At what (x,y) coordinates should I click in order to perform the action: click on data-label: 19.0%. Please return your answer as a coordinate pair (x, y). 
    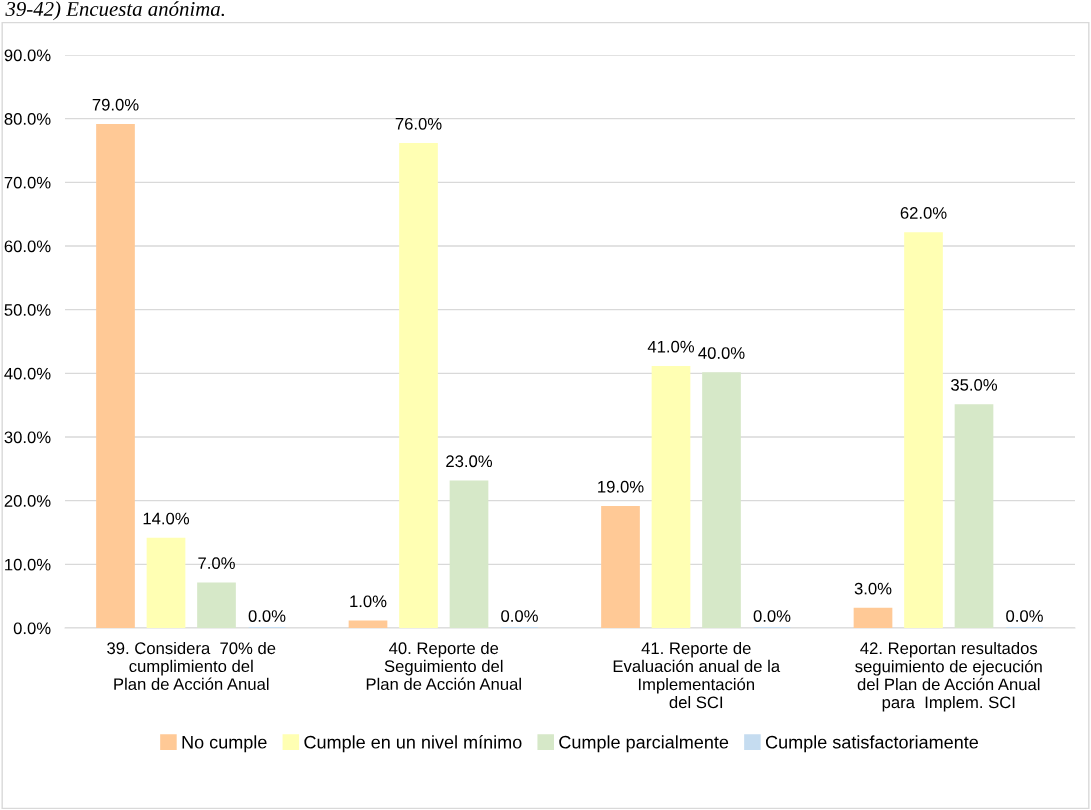
    Looking at the image, I should click on (621, 486).